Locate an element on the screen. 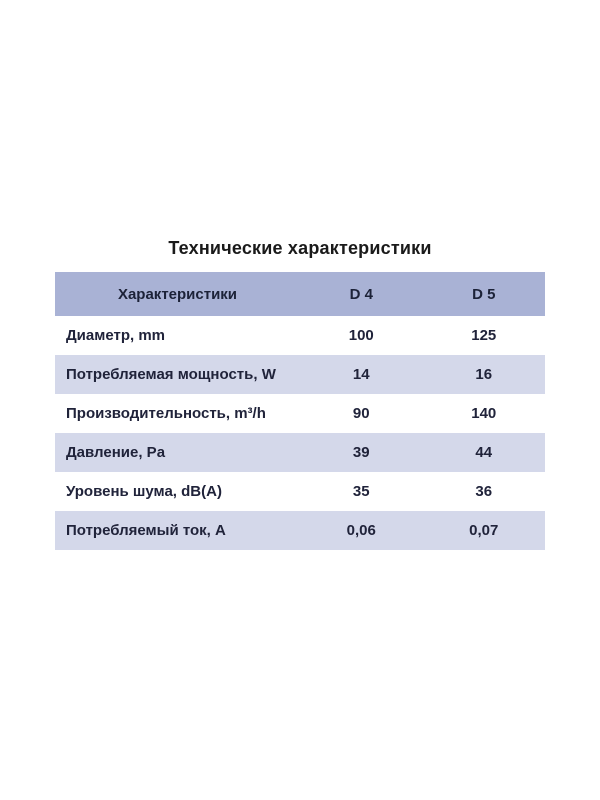 The height and width of the screenshot is (800, 600). row-value-d4: 0,06 is located at coordinates (361, 530).